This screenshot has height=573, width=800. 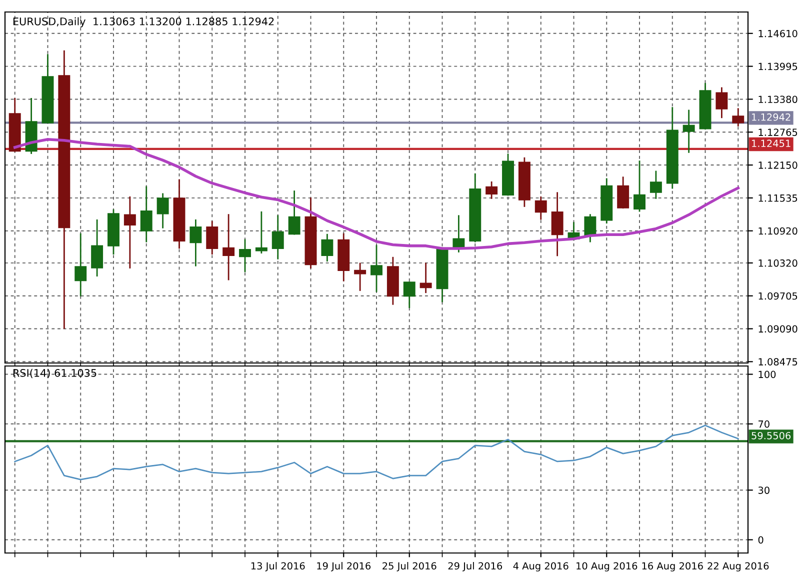 I want to click on ref-line-label: 1.12942, so click(x=771, y=117).